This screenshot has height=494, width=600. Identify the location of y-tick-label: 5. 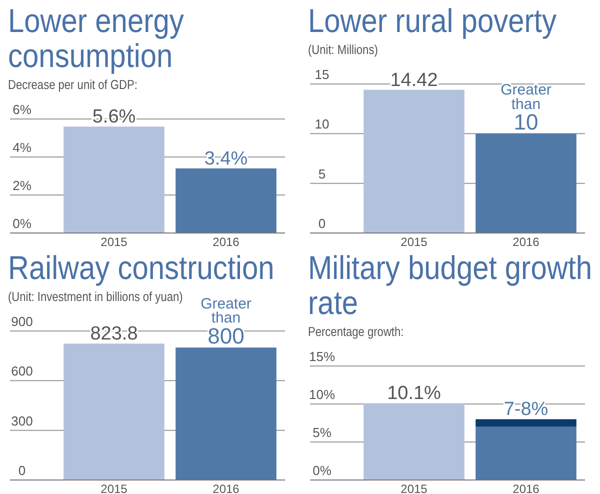
(322, 174).